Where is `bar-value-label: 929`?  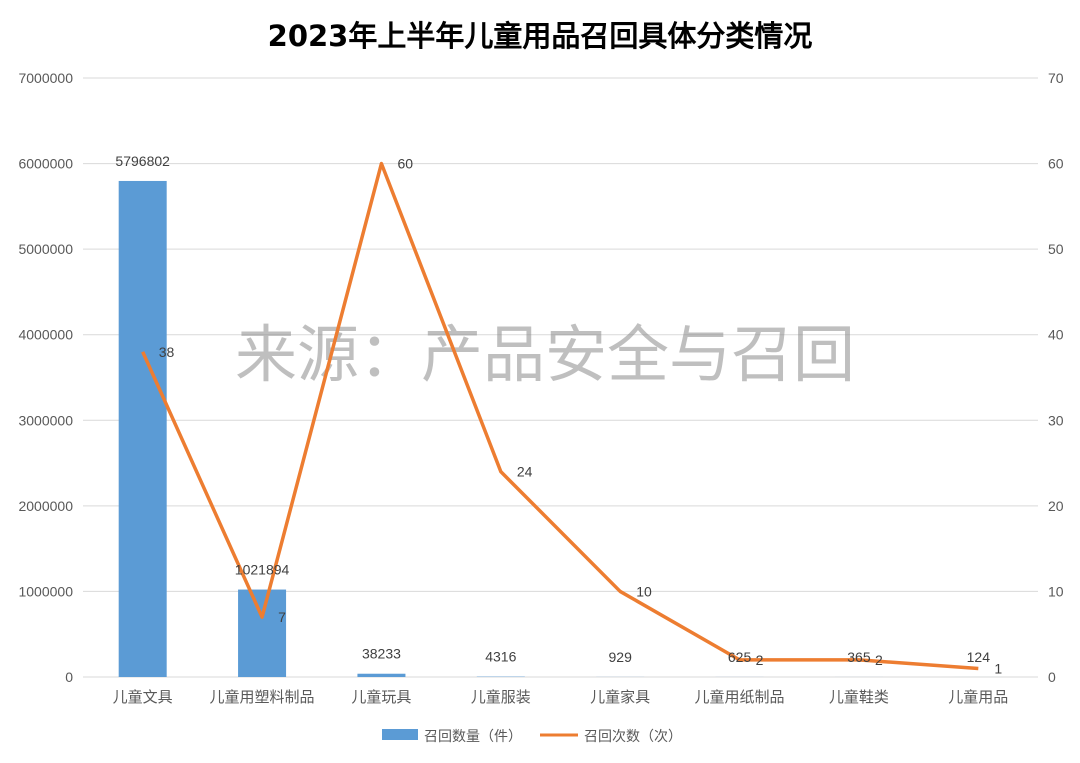 bar-value-label: 929 is located at coordinates (621, 657).